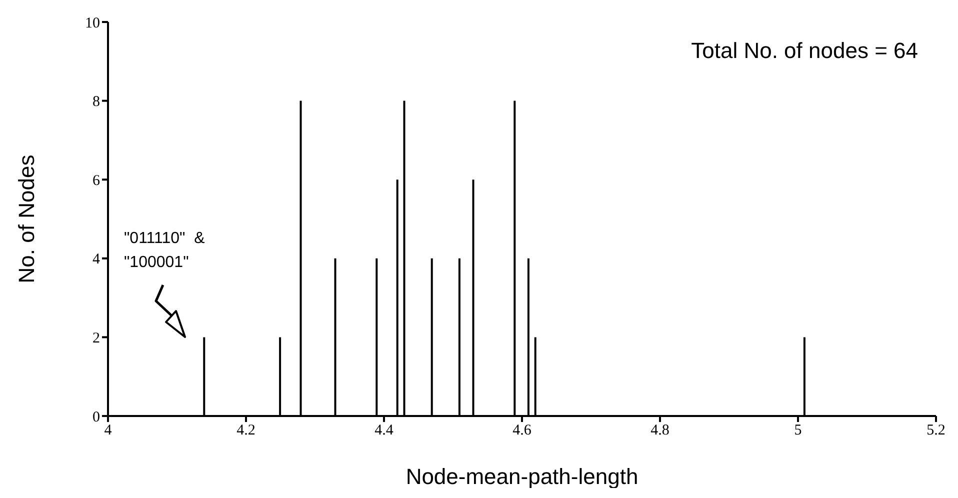 Image resolution: width=958 pixels, height=498 pixels. Describe the element at coordinates (804, 50) in the screenshot. I see `annotation: Total No. of nodes = 64` at that location.